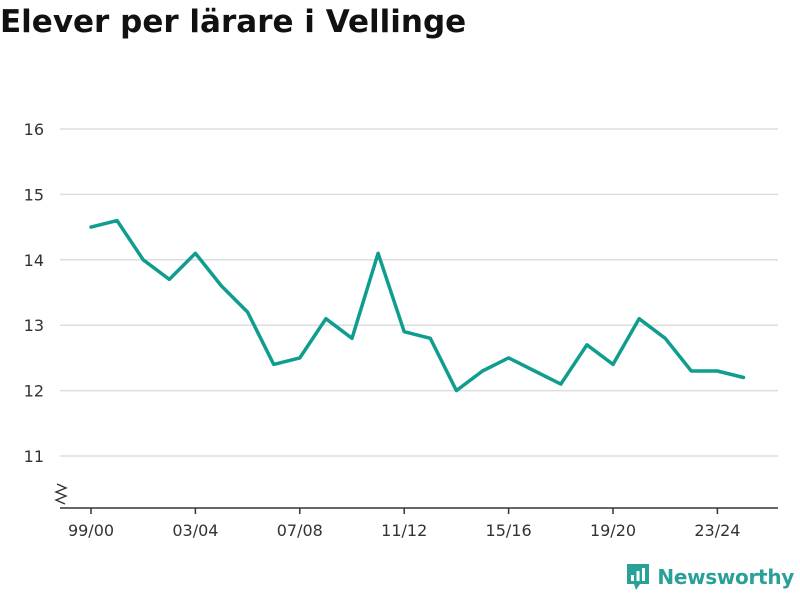 The width and height of the screenshot is (800, 600). I want to click on x-tick-label: 15/16, so click(509, 530).